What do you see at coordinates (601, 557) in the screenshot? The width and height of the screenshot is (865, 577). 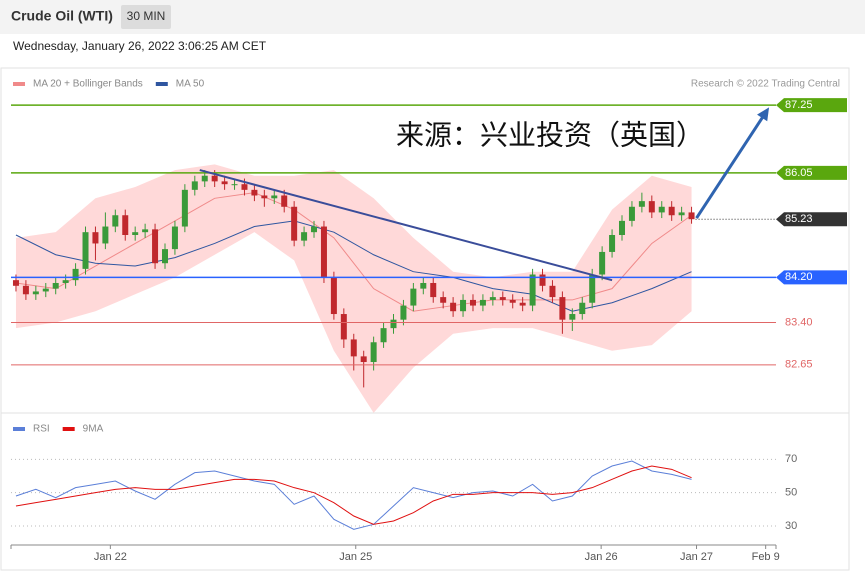 I see `x-tick-label: Jan 26` at bounding box center [601, 557].